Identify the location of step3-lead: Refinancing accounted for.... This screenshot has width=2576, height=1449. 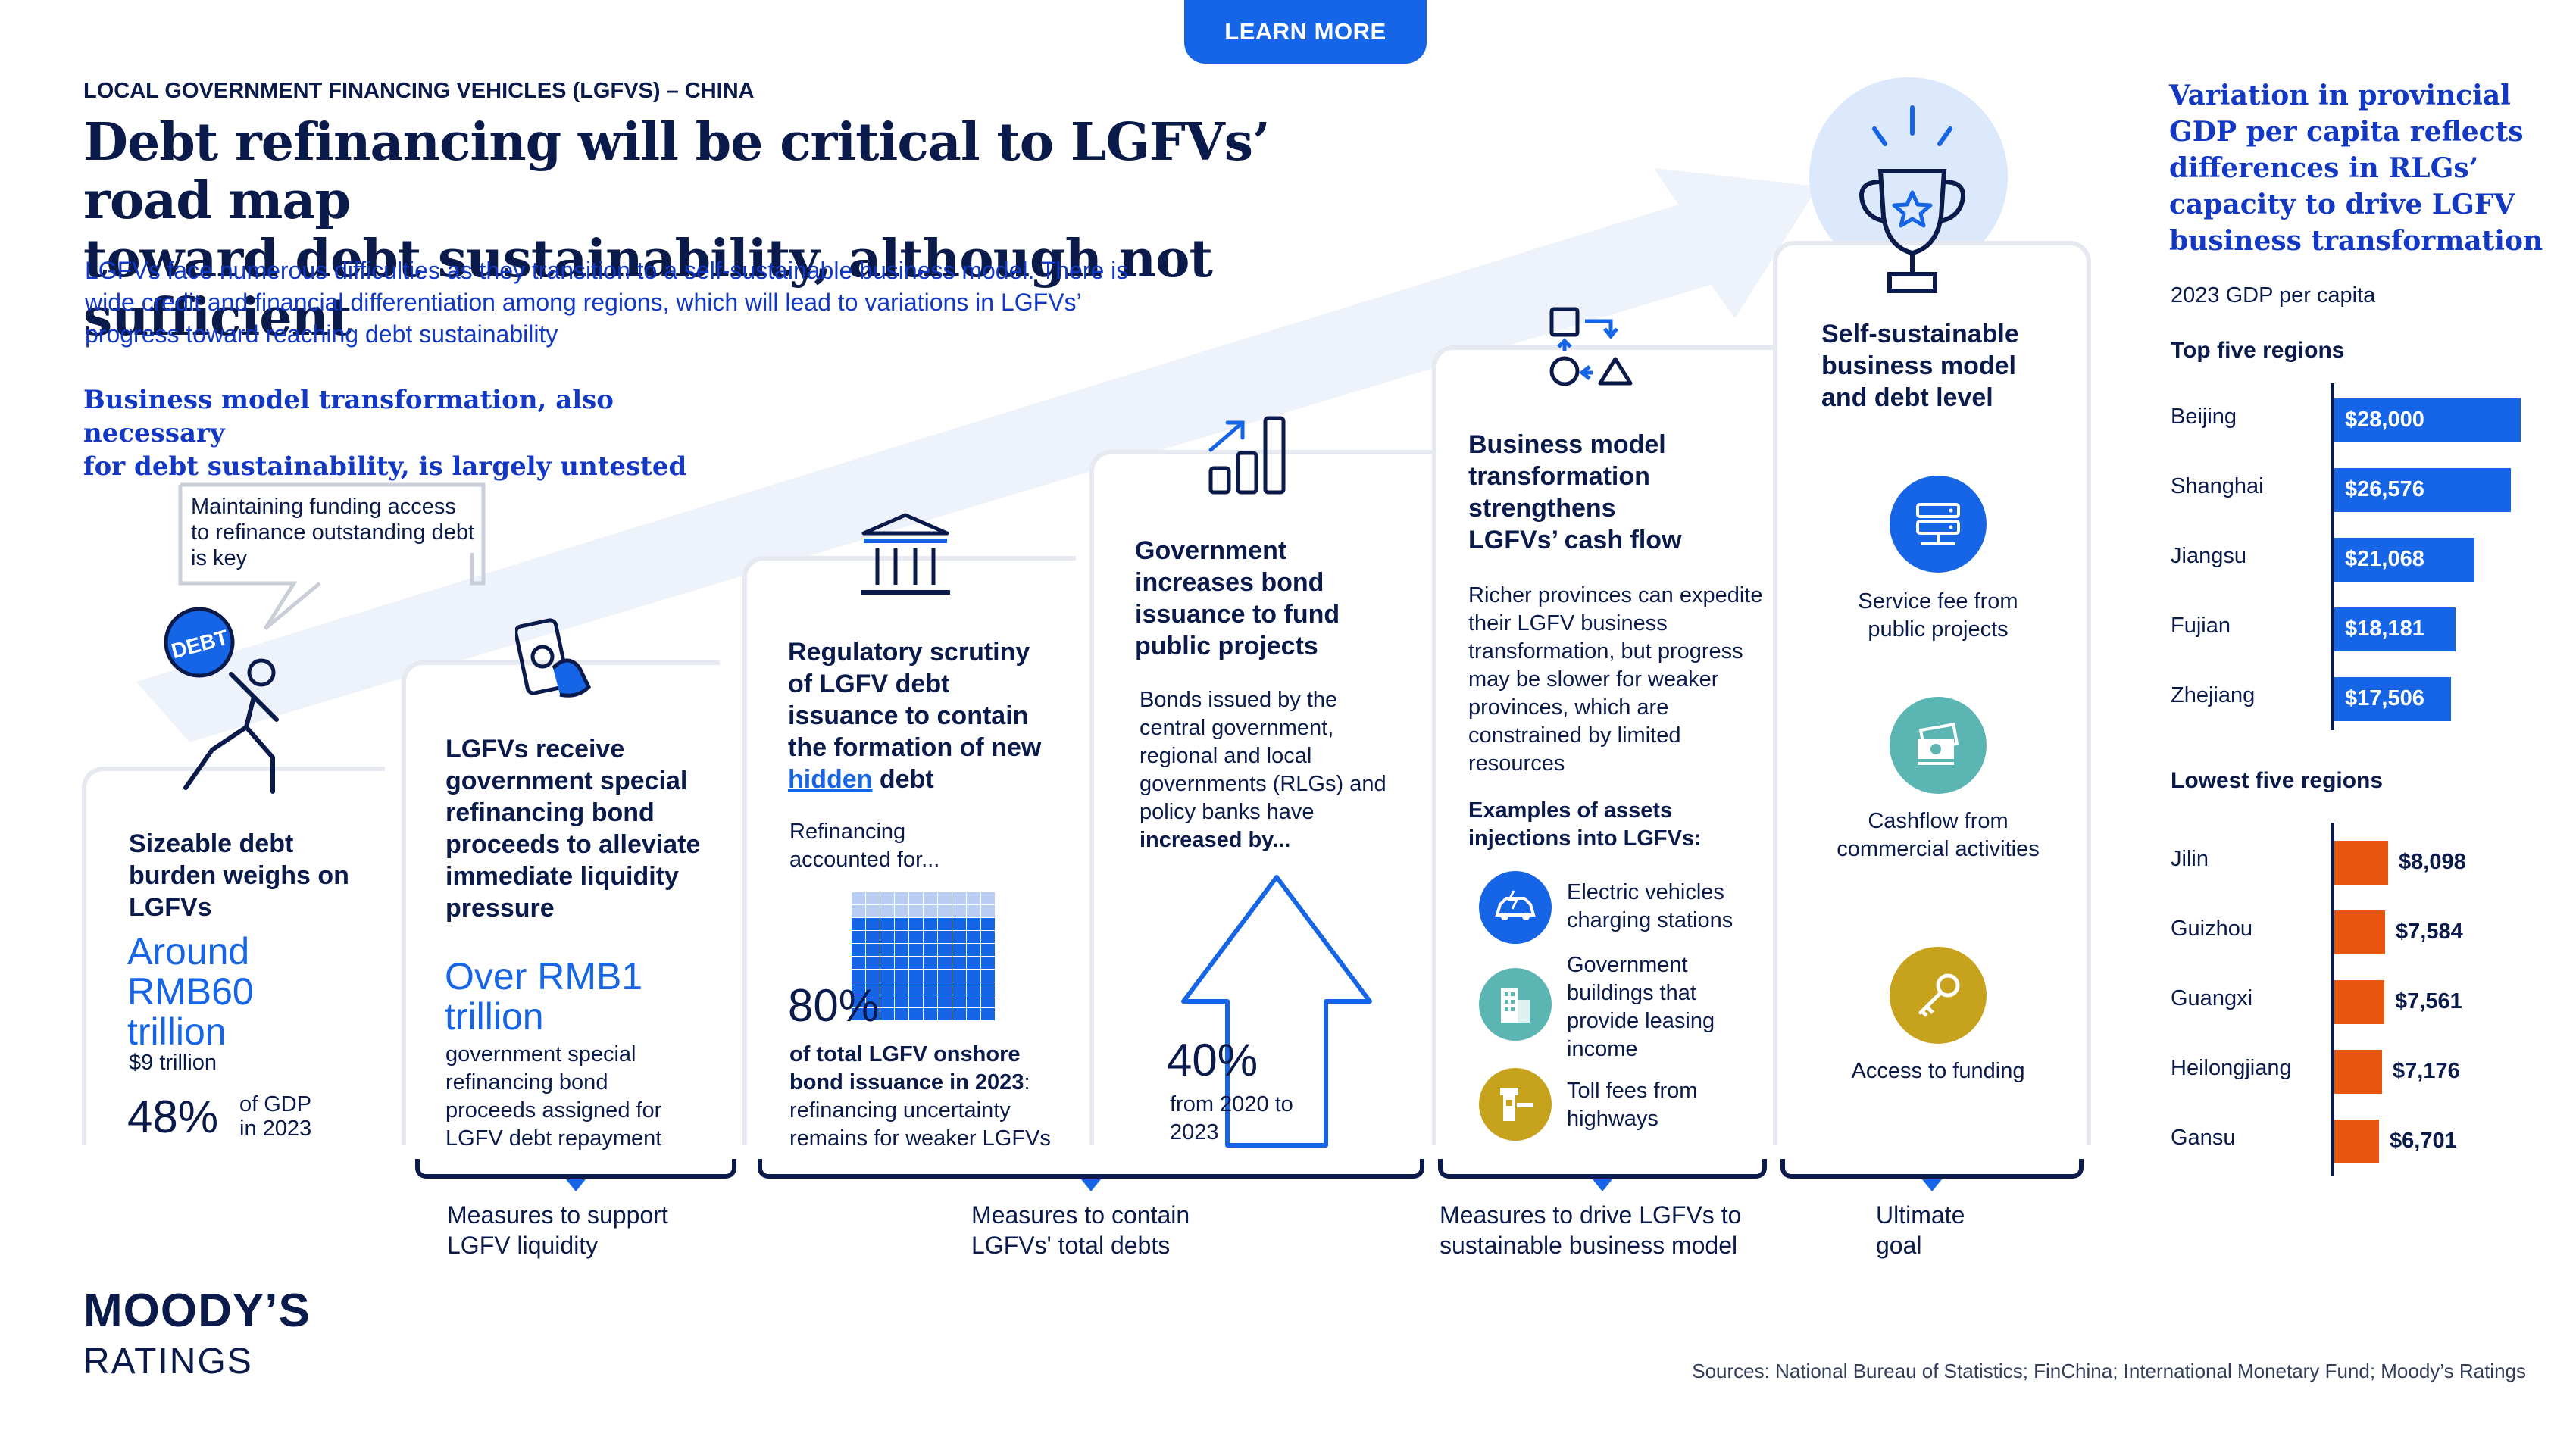
(865, 846).